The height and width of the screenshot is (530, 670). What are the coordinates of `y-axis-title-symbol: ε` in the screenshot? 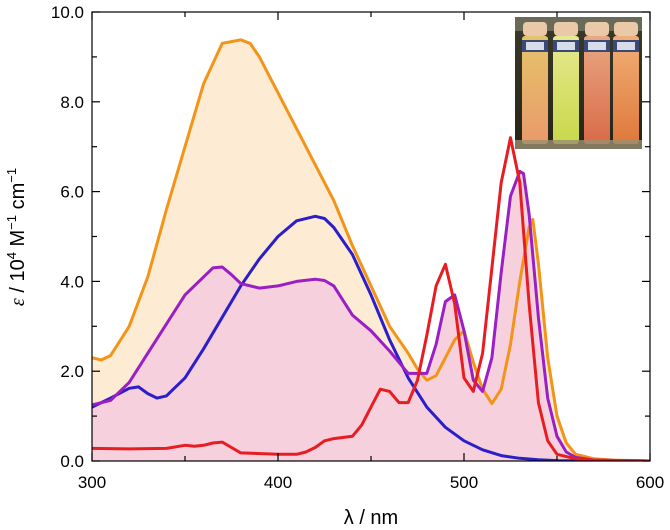 It's located at (18, 302).